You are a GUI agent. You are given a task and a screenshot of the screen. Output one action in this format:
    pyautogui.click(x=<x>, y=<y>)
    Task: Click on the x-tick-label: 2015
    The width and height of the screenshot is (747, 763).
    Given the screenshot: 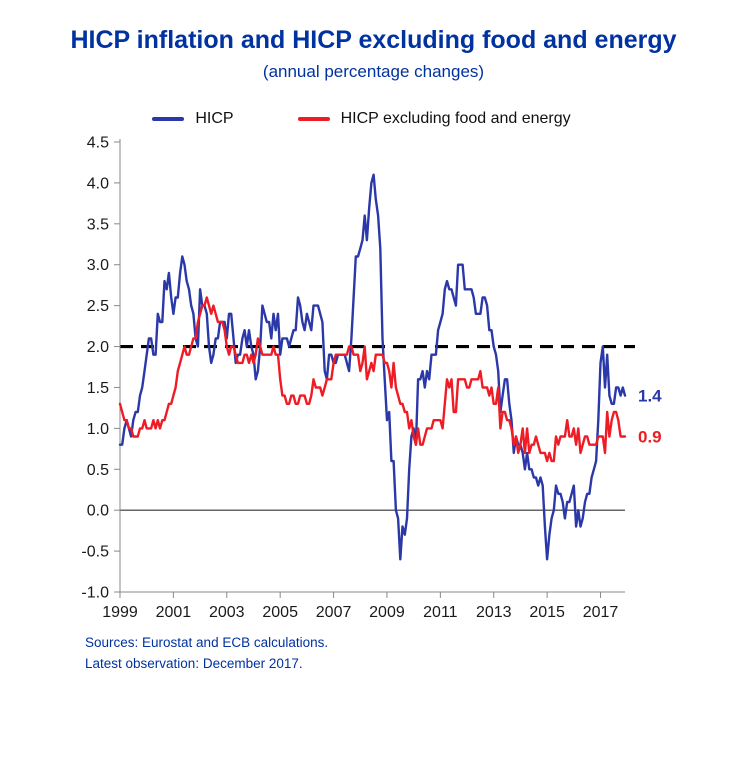 What is the action you would take?
    pyautogui.click(x=547, y=612)
    